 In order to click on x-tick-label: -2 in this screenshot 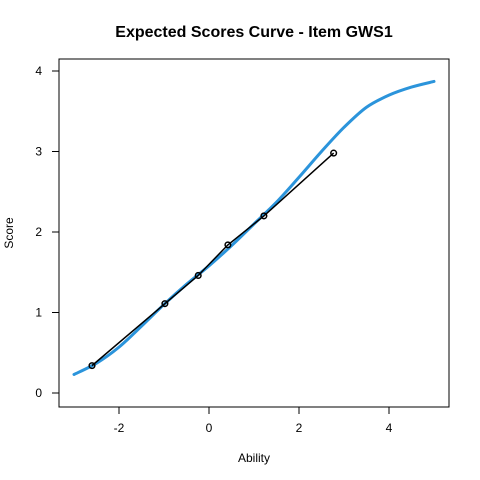, I will do `click(119, 428)`.